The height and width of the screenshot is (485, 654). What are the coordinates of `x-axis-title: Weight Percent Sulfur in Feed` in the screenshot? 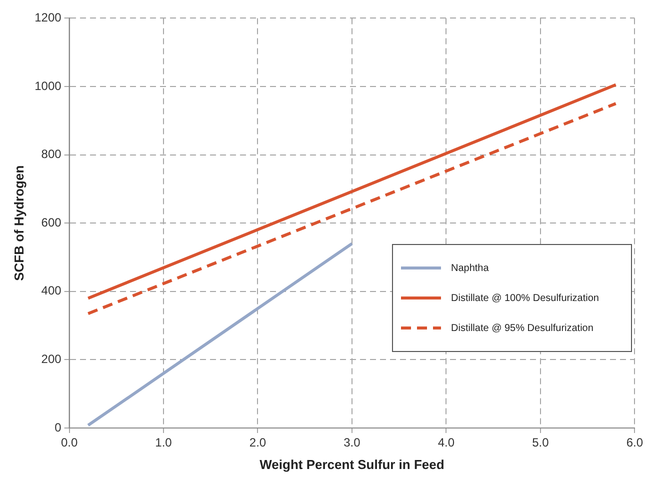 It's located at (352, 464).